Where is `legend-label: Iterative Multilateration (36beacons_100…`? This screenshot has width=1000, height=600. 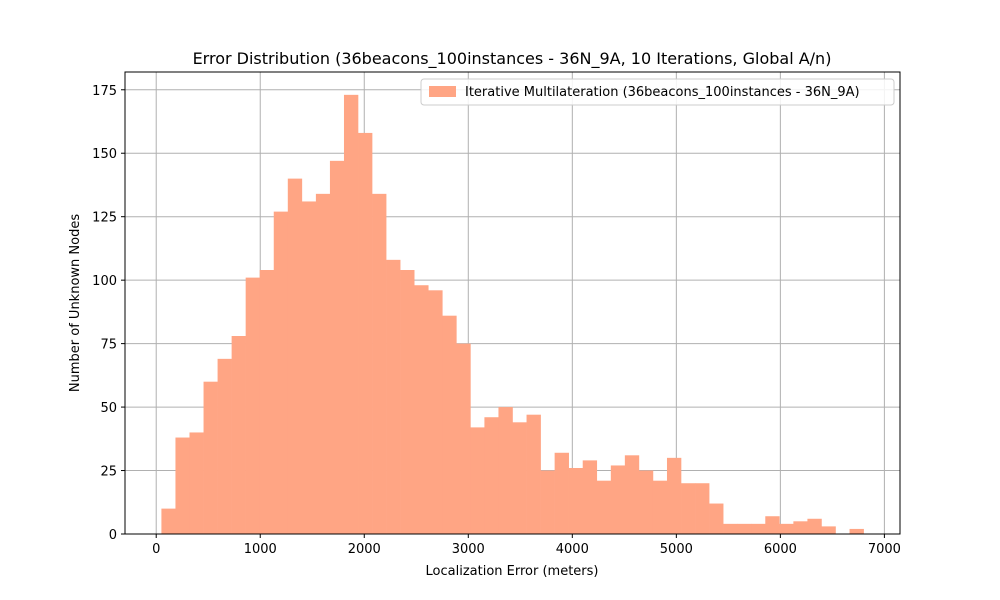
legend-label: Iterative Multilateration (36beacons_100… is located at coordinates (662, 92).